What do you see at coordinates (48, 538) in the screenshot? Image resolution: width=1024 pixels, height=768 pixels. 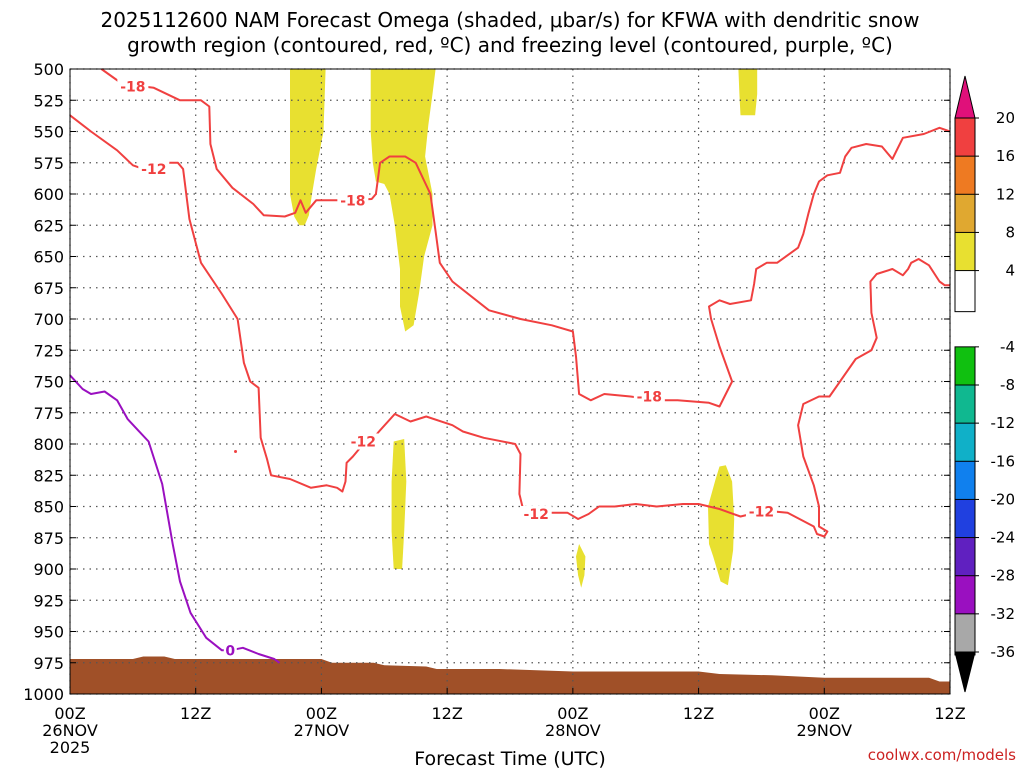 I see `y-tick-label: 875` at bounding box center [48, 538].